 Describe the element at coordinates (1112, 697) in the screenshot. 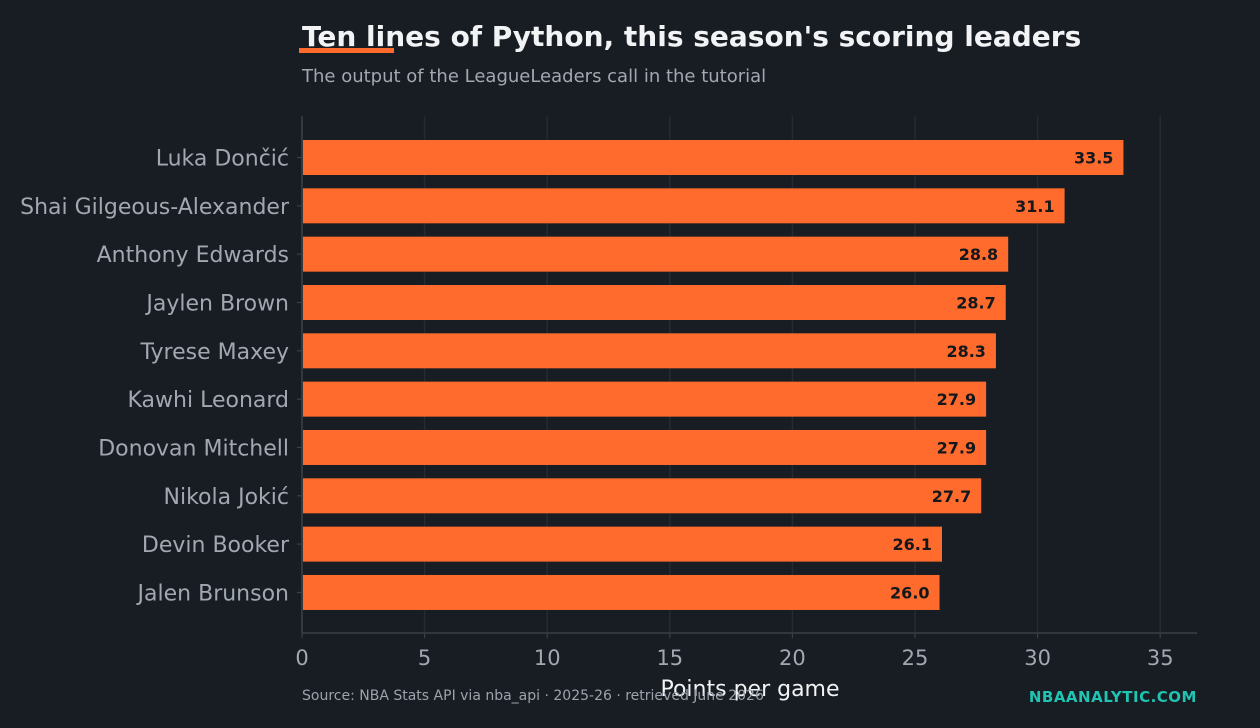

I see `brand-mark: NBAANALYTIC.COM` at that location.